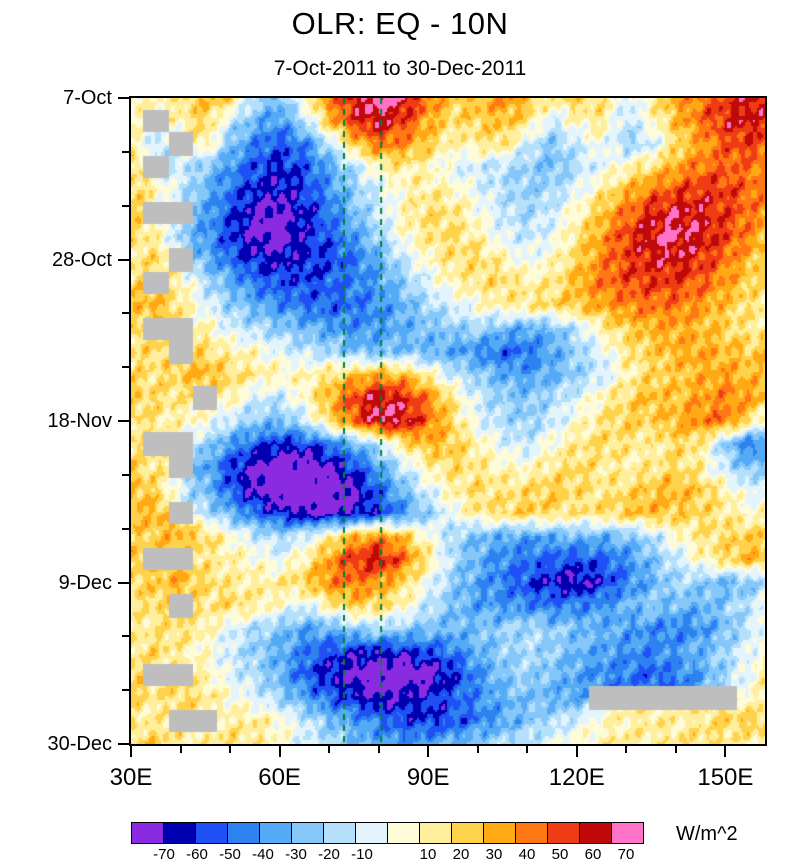 The height and width of the screenshot is (864, 800). I want to click on colorbar-tick-label: 30, so click(494, 854).